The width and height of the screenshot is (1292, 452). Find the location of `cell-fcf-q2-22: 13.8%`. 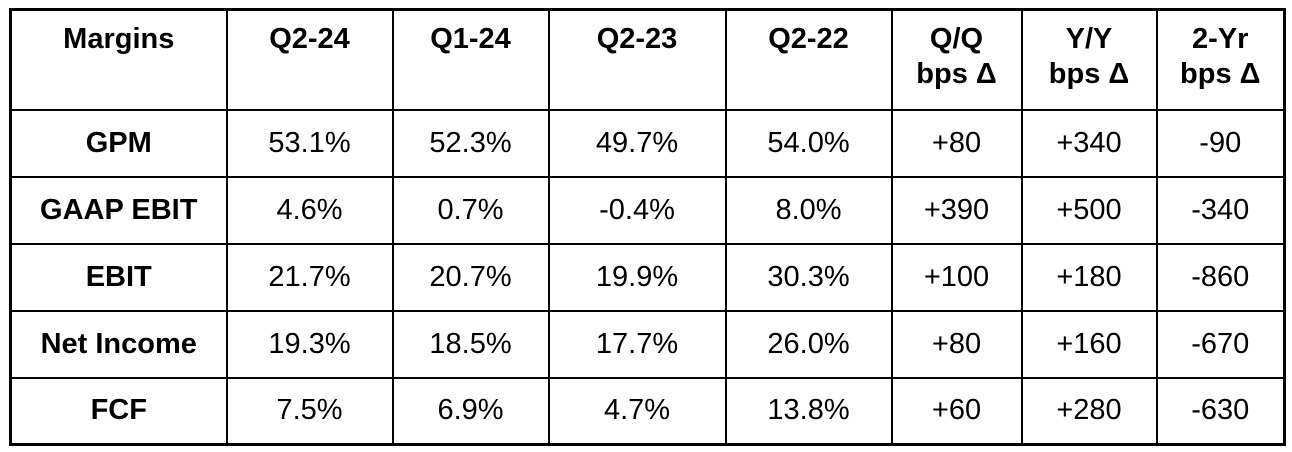

cell-fcf-q2-22: 13.8% is located at coordinates (808, 411).